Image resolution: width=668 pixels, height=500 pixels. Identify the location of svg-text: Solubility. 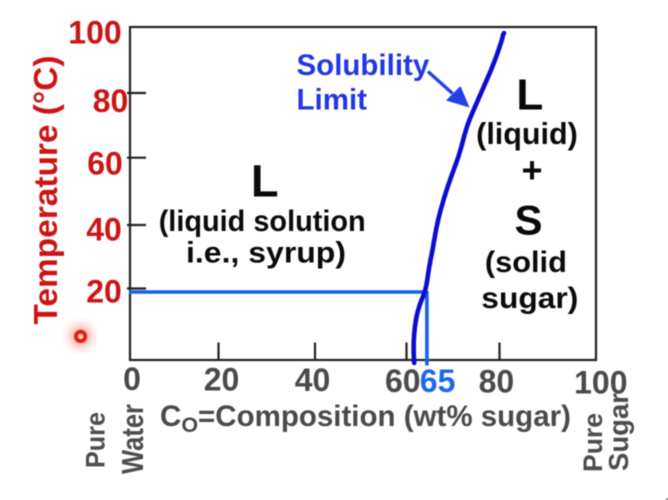
(363, 65).